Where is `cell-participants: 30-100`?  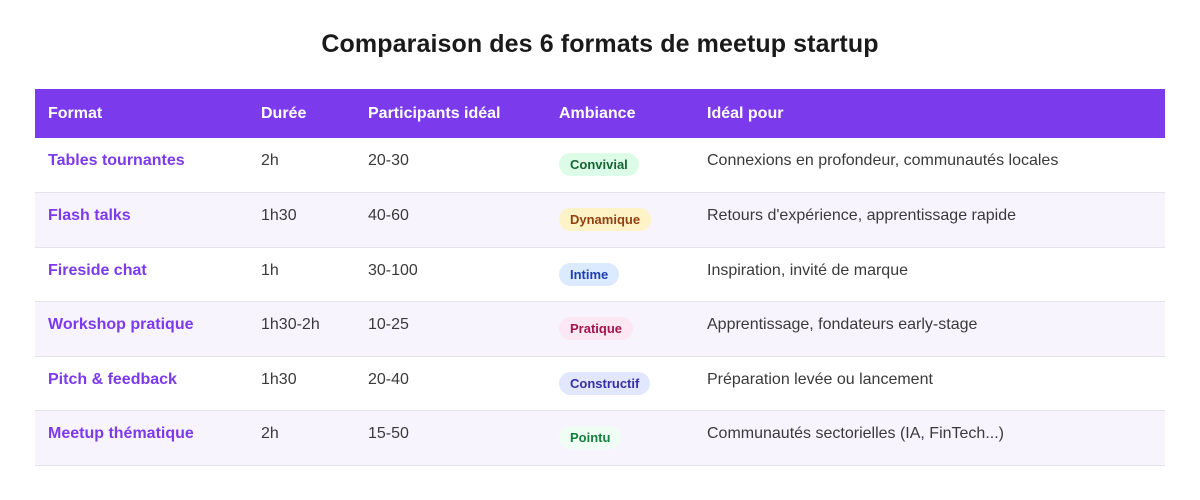
cell-participants: 30-100 is located at coordinates (393, 270).